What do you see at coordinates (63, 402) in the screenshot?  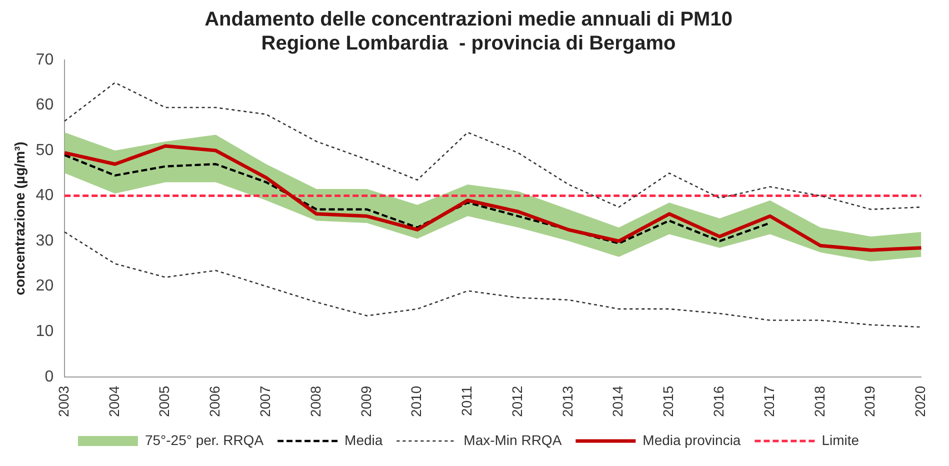 I see `x-tick-label: 2003` at bounding box center [63, 402].